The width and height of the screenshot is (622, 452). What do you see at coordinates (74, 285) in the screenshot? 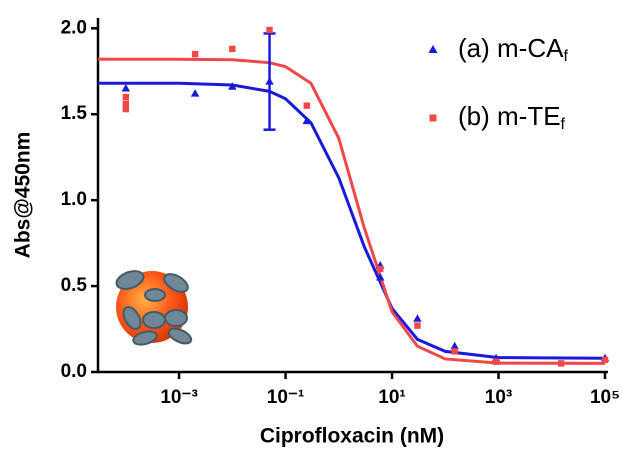
I see `y-tick-label: 0.5` at bounding box center [74, 285].